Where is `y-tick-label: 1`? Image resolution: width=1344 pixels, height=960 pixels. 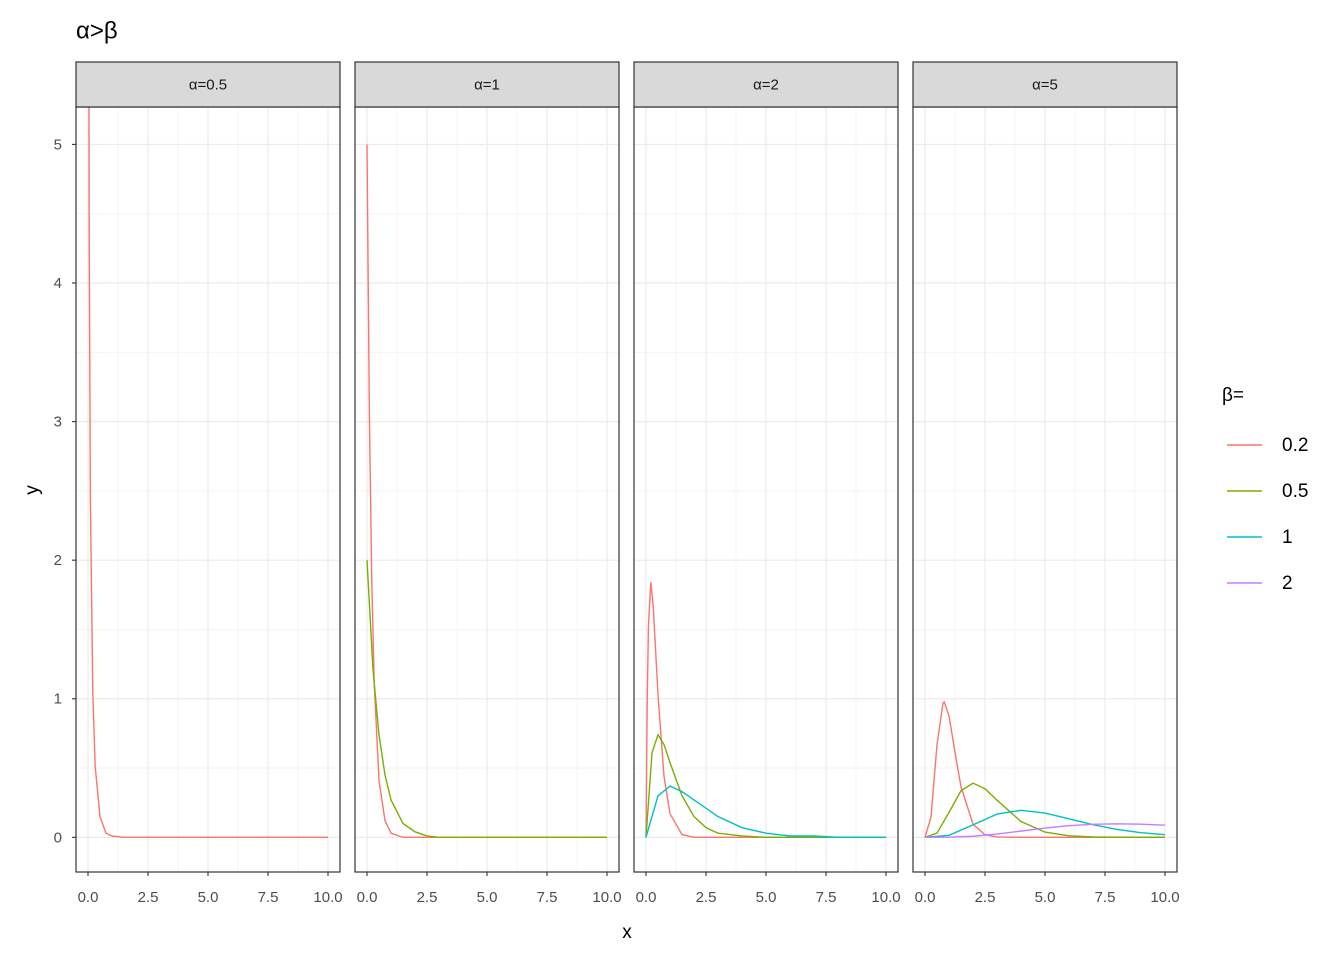
y-tick-label: 1 is located at coordinates (58, 699).